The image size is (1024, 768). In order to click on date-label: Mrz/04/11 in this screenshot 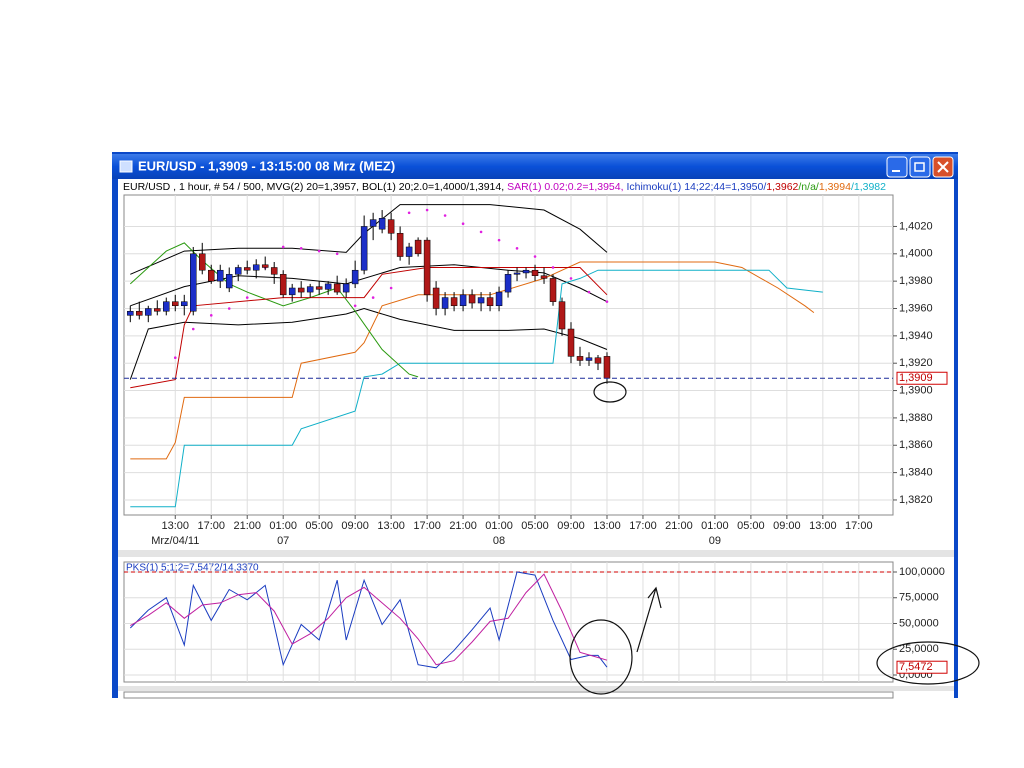, I will do `click(175, 541)`.